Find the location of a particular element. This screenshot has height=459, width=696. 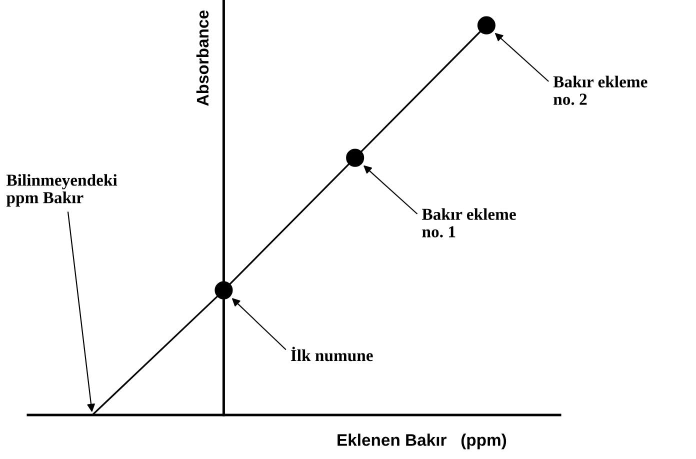

y-axis-title: Absorbance is located at coordinates (202, 58).